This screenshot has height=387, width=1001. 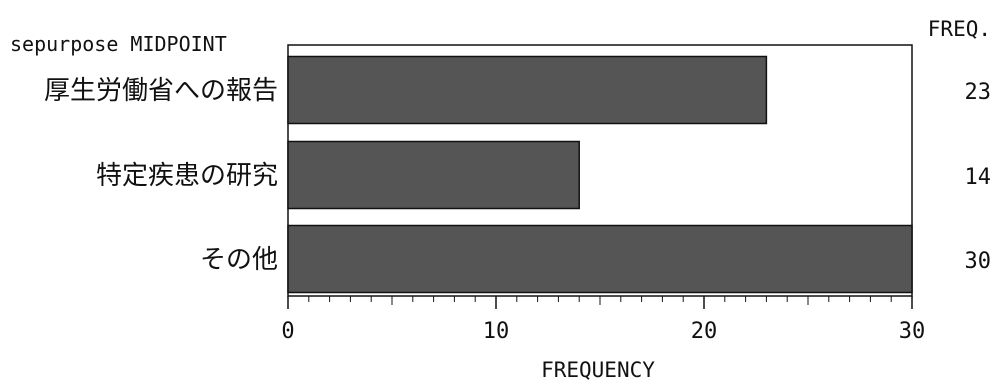 I want to click on category-axis-title: sepurpose MIDPOINT, so click(x=118, y=44).